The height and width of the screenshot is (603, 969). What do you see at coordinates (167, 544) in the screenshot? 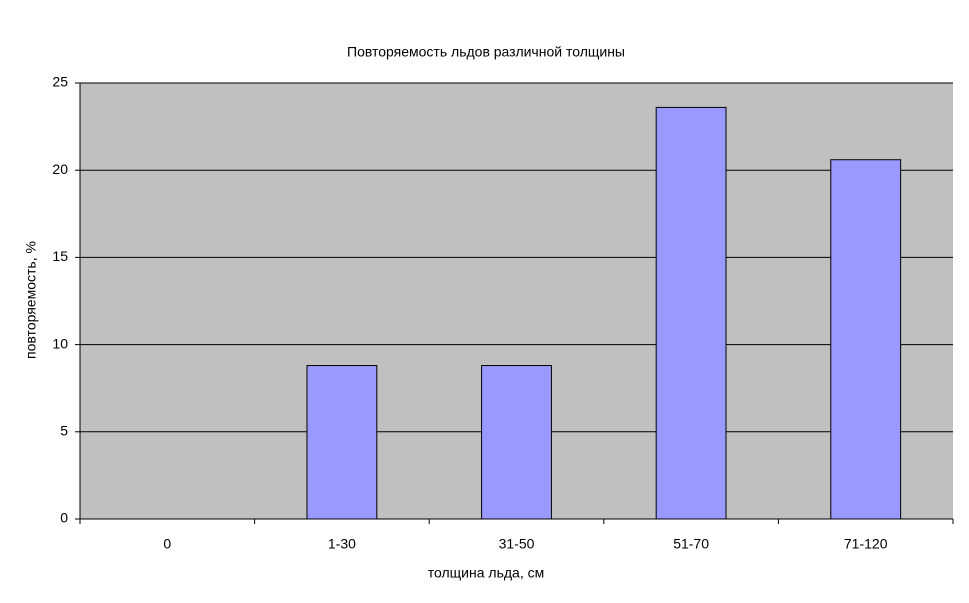
I see `x-tick-label: 0` at bounding box center [167, 544].